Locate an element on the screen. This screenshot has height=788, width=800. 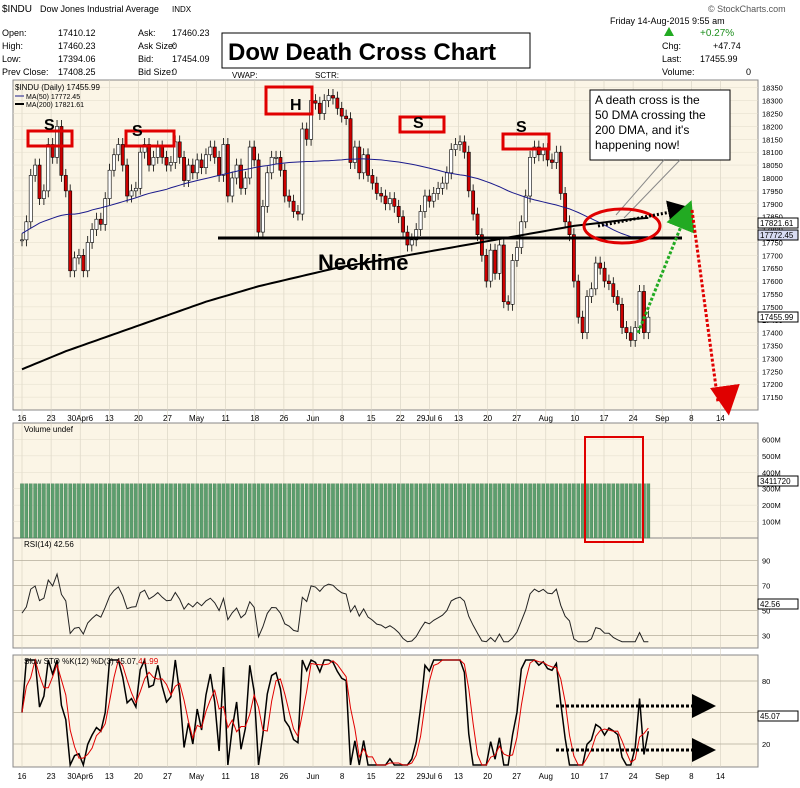
price-tick-label: 17500 is located at coordinates (772, 307).